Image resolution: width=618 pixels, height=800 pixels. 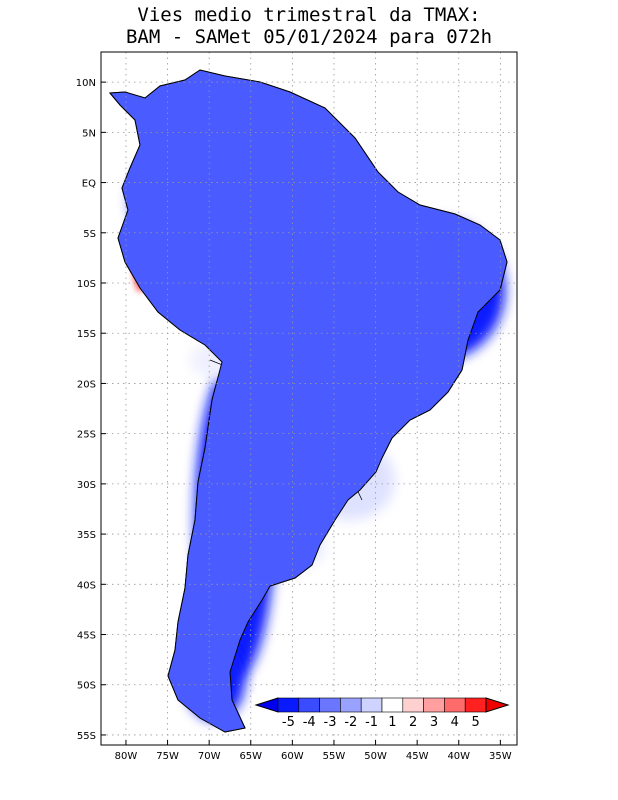 I want to click on lat-tick-label: 40S, so click(x=86, y=585).